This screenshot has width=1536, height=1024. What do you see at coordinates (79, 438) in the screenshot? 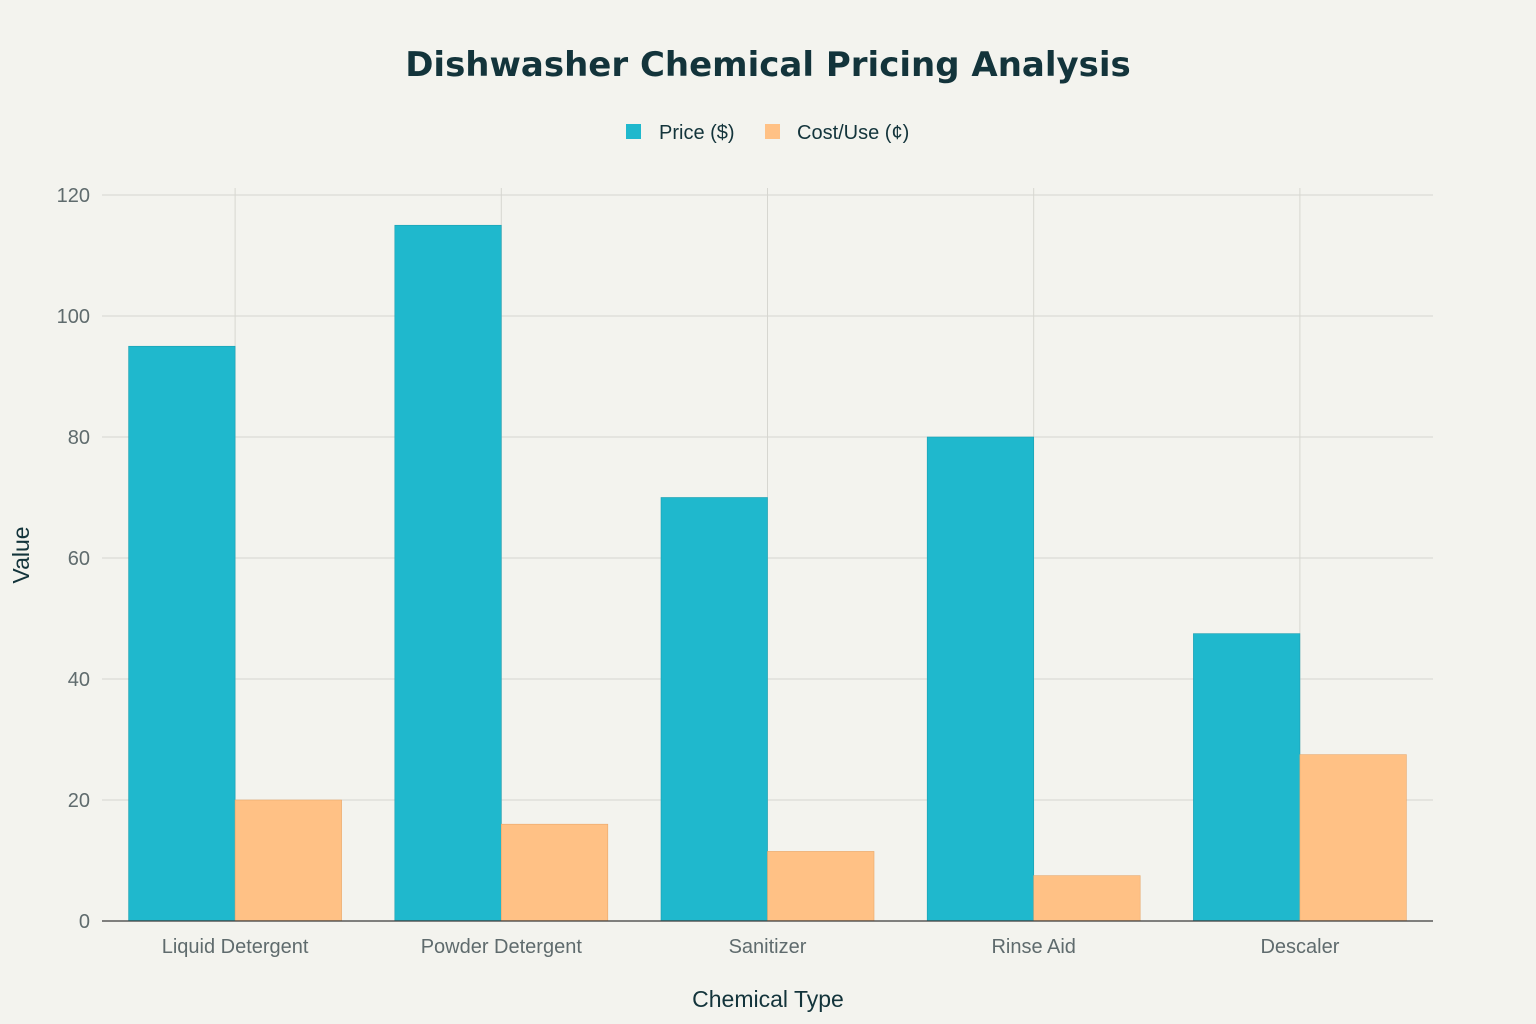
I see `y-tick-label: 80` at bounding box center [79, 438].